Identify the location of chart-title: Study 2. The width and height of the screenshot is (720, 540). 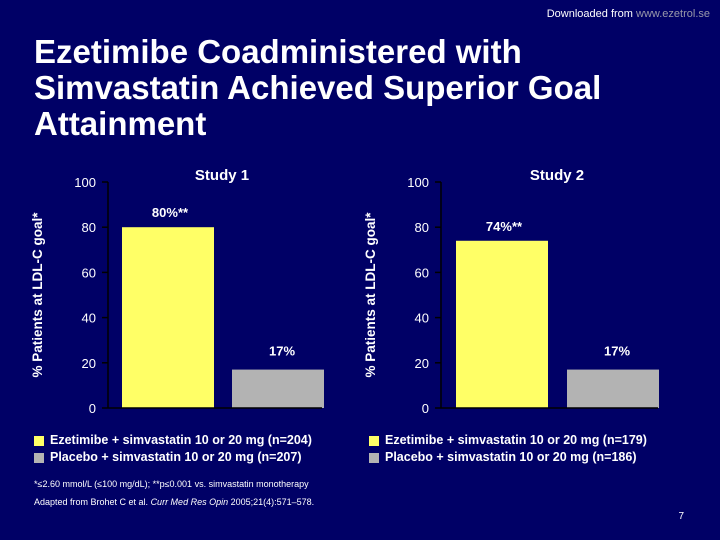
(557, 175).